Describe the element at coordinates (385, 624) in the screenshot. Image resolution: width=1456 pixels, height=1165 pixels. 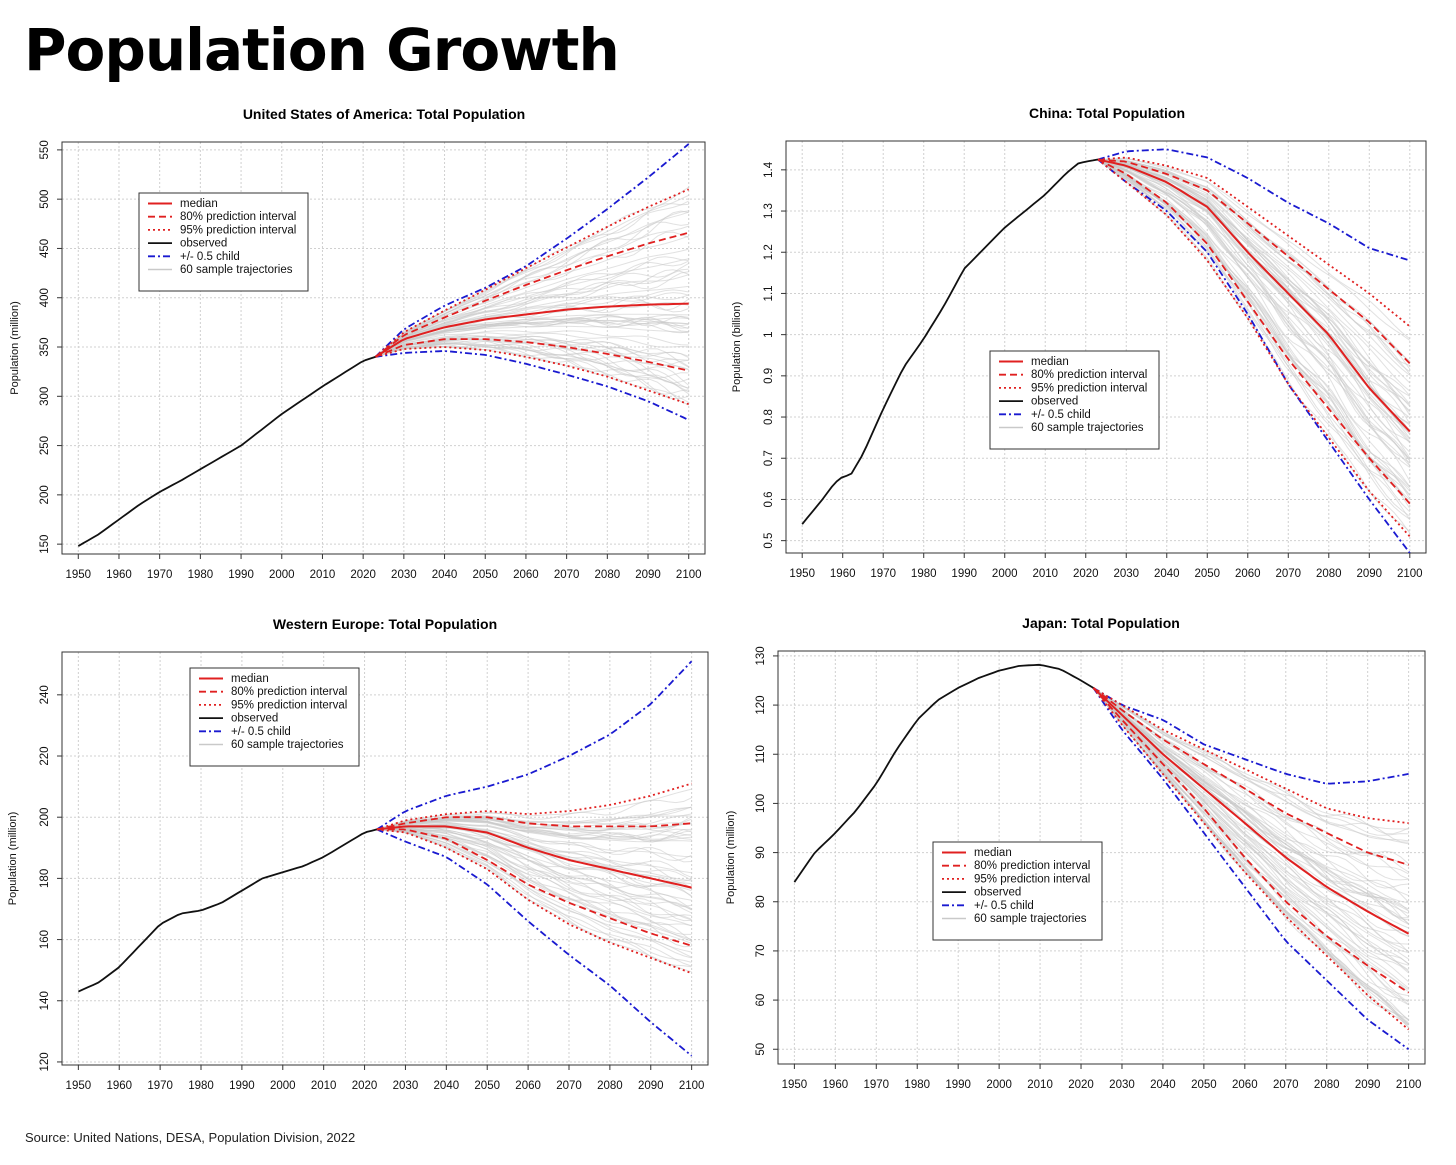
I see `chart-title: Western Europe: Total Population` at that location.